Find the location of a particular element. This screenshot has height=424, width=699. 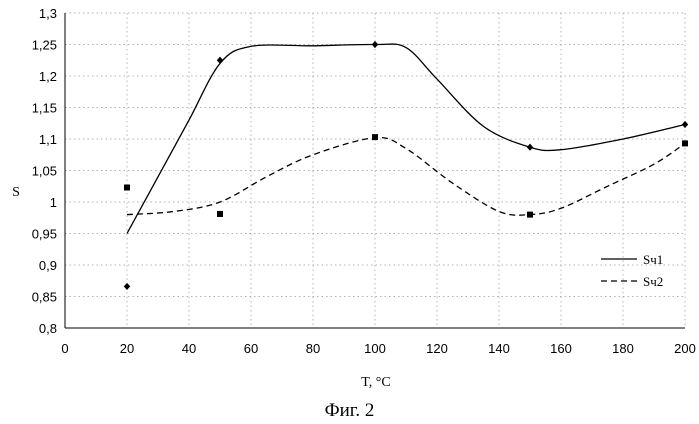

x-tick-label: 160 is located at coordinates (561, 348).